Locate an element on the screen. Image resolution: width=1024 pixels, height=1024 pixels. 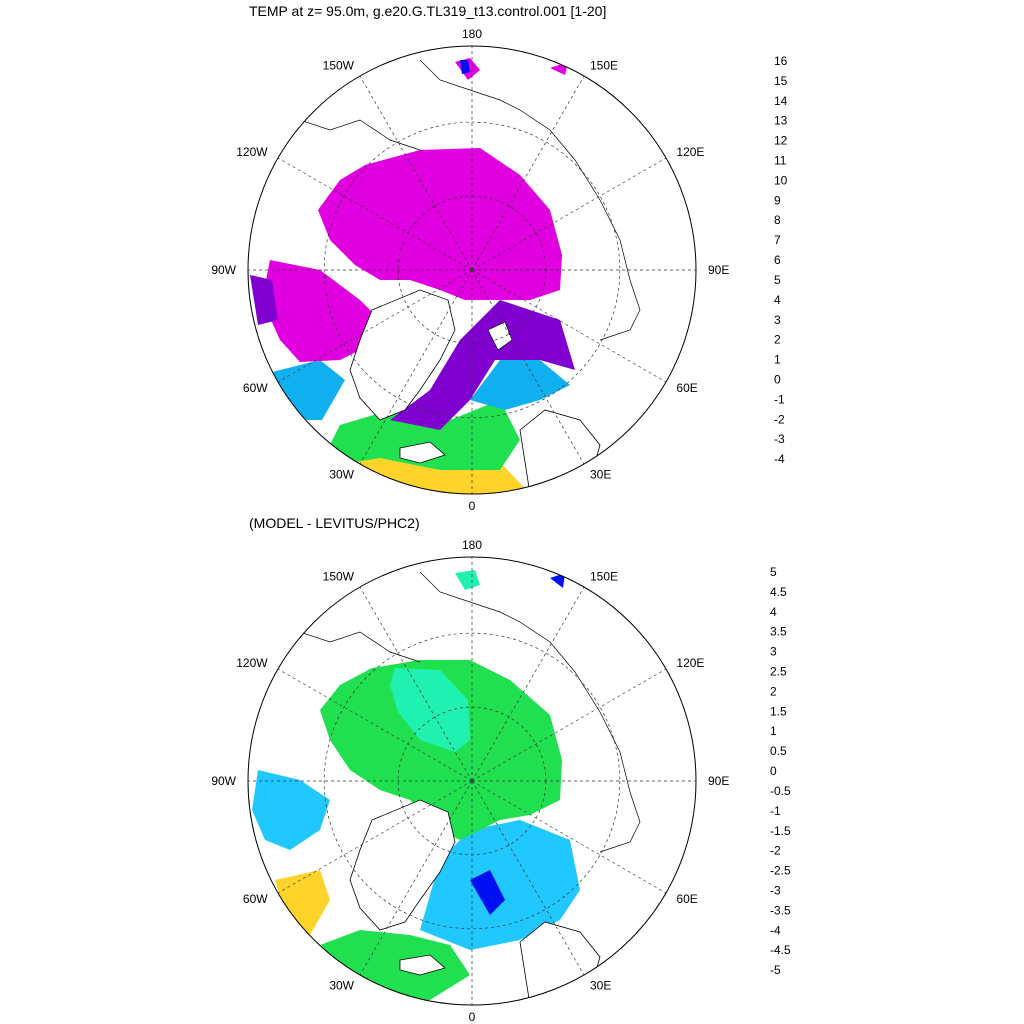
colorbar-label: 8 is located at coordinates (777, 220).